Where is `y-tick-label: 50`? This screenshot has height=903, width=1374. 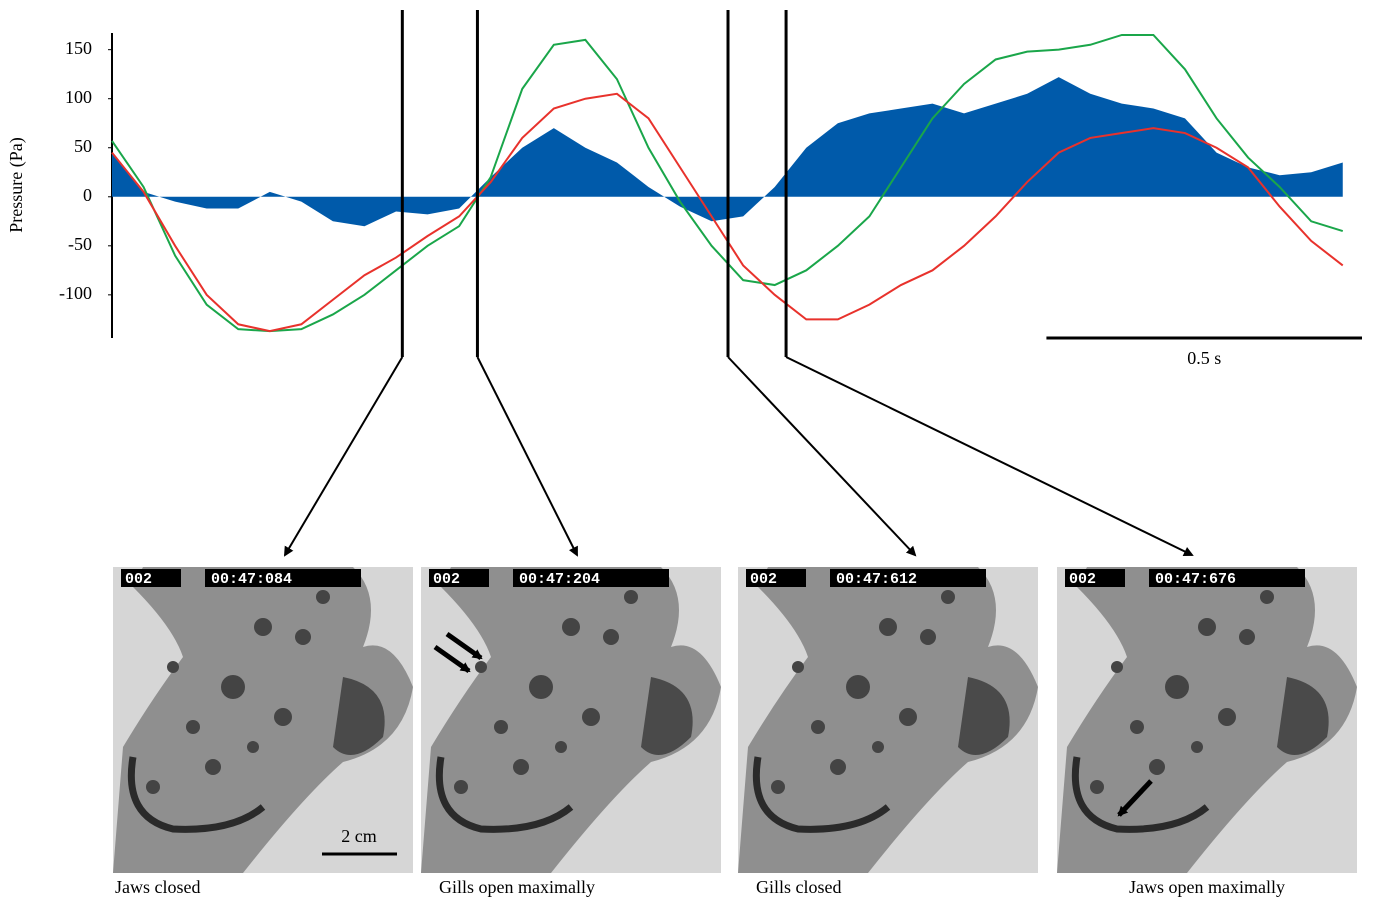 y-tick-label: 50 is located at coordinates (83, 146).